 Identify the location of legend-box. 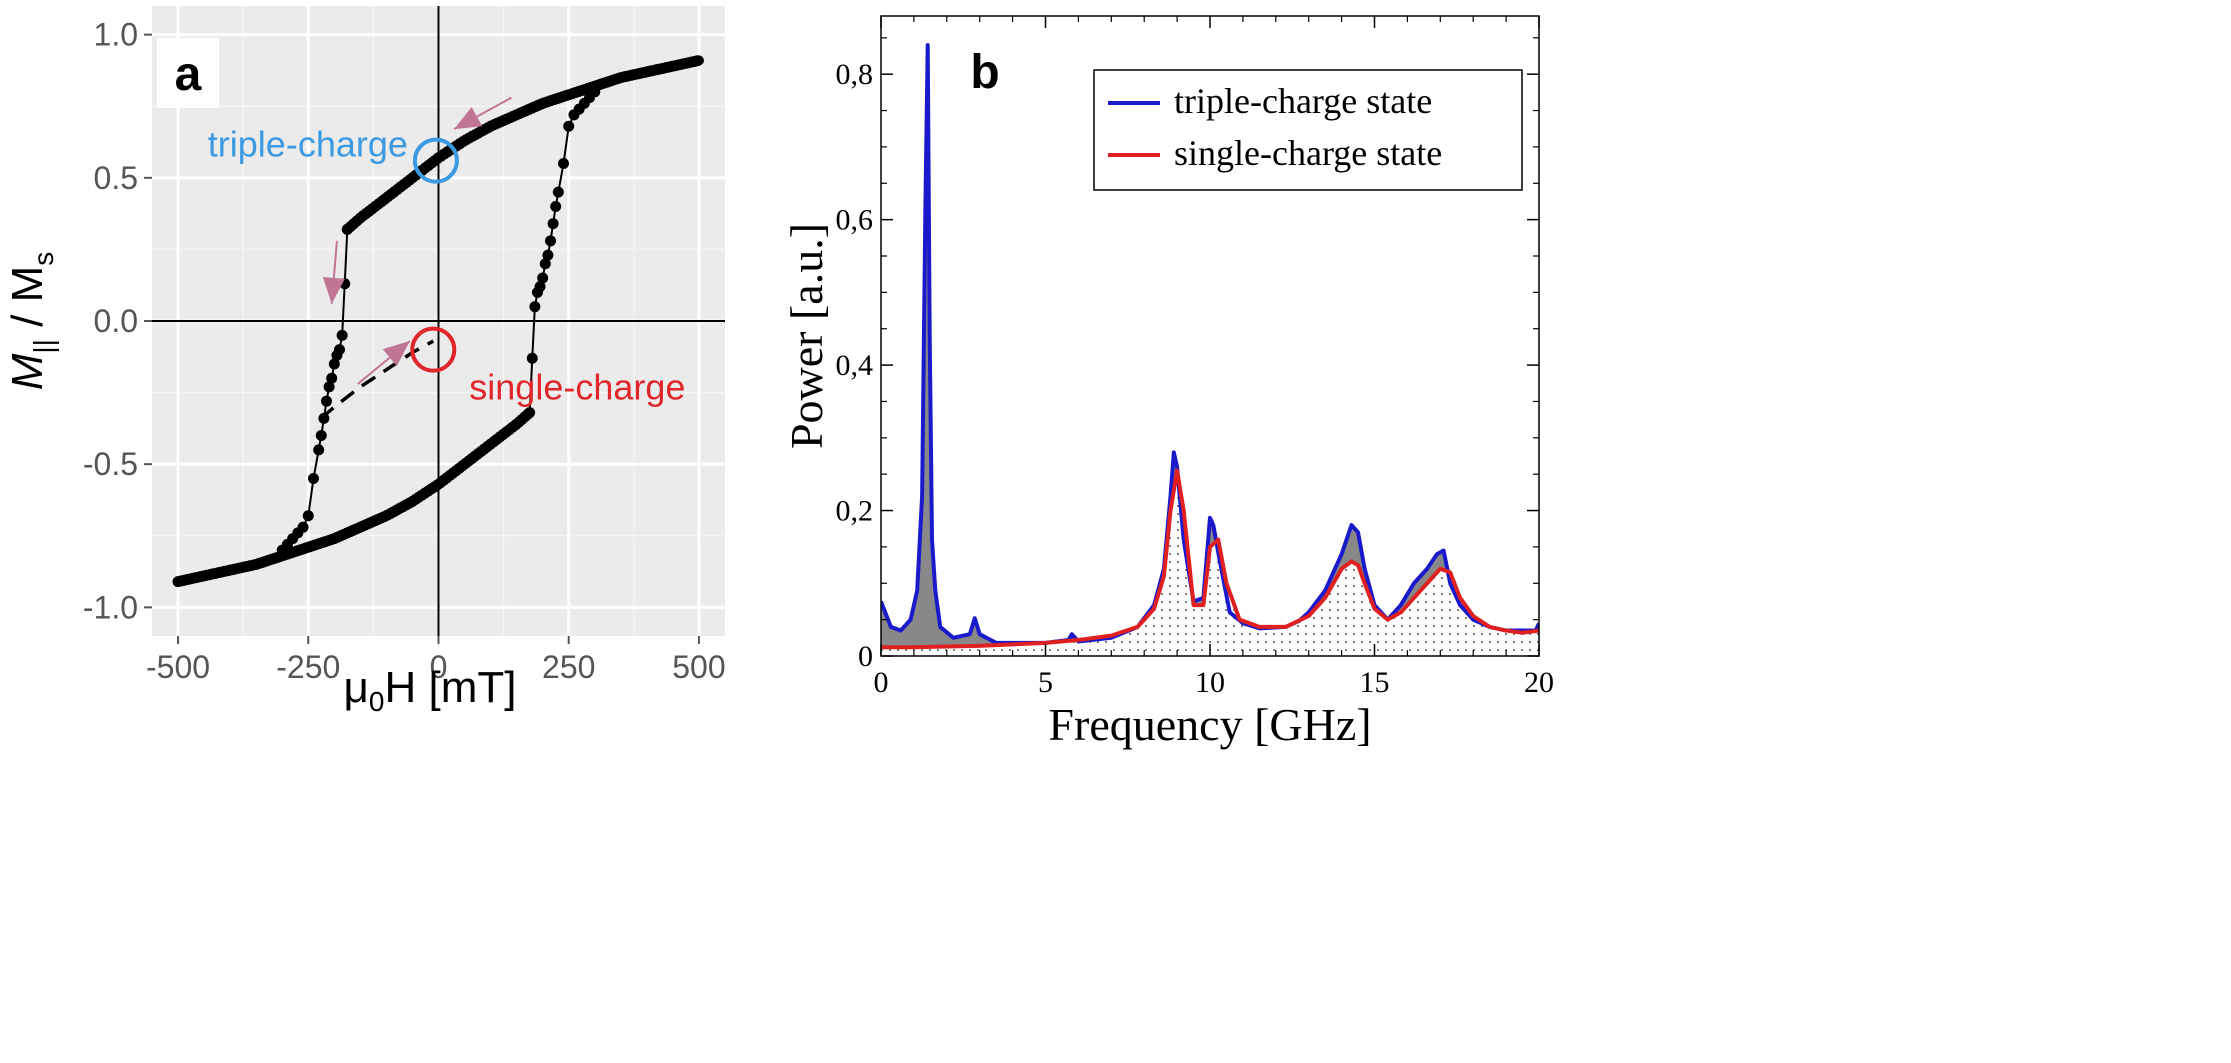
(1308, 130).